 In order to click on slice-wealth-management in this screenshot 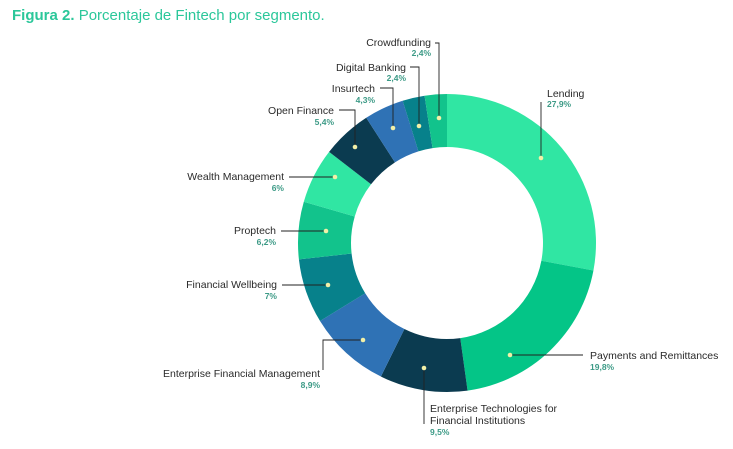, I will do `click(337, 184)`.